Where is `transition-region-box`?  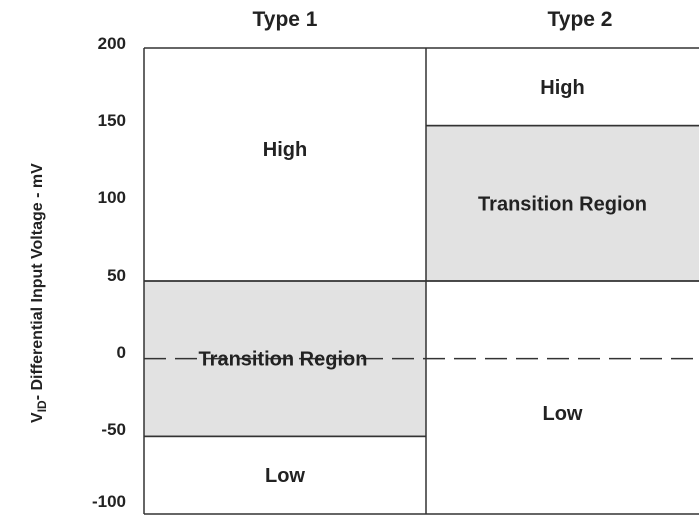 transition-region-box is located at coordinates (562, 203).